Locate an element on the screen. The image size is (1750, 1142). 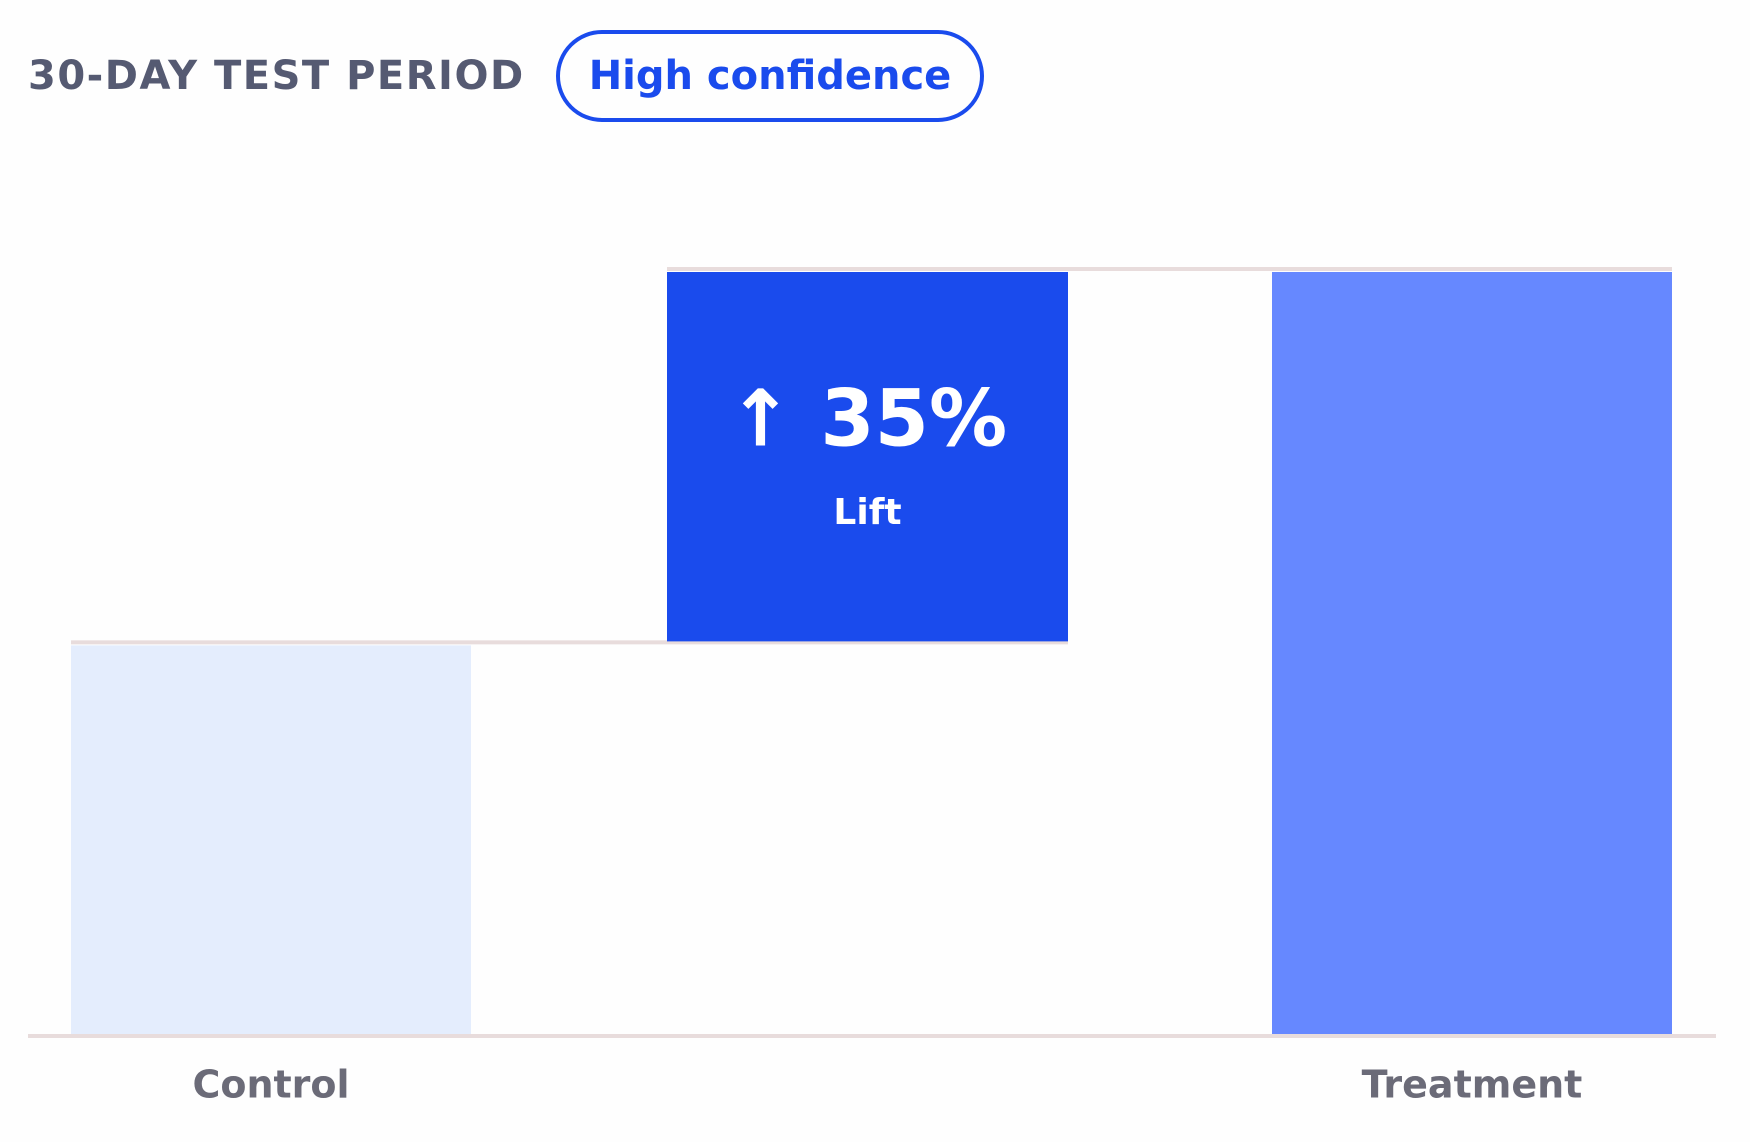
chart-title: 30-DAY TEST PERIOD is located at coordinates (276, 76).